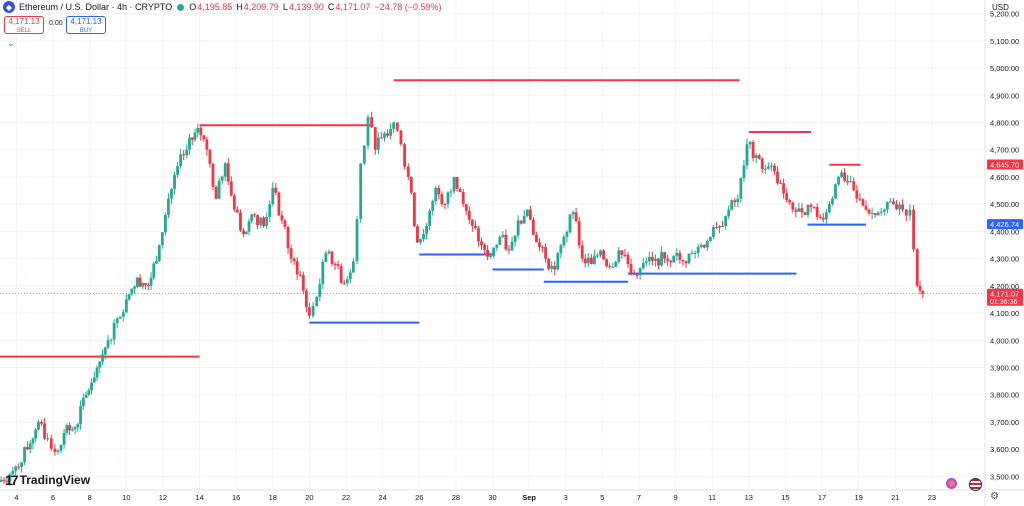 This screenshot has width=1024, height=506. Describe the element at coordinates (24, 25) in the screenshot. I see `sell-button: 4,171.13 SELL` at that location.